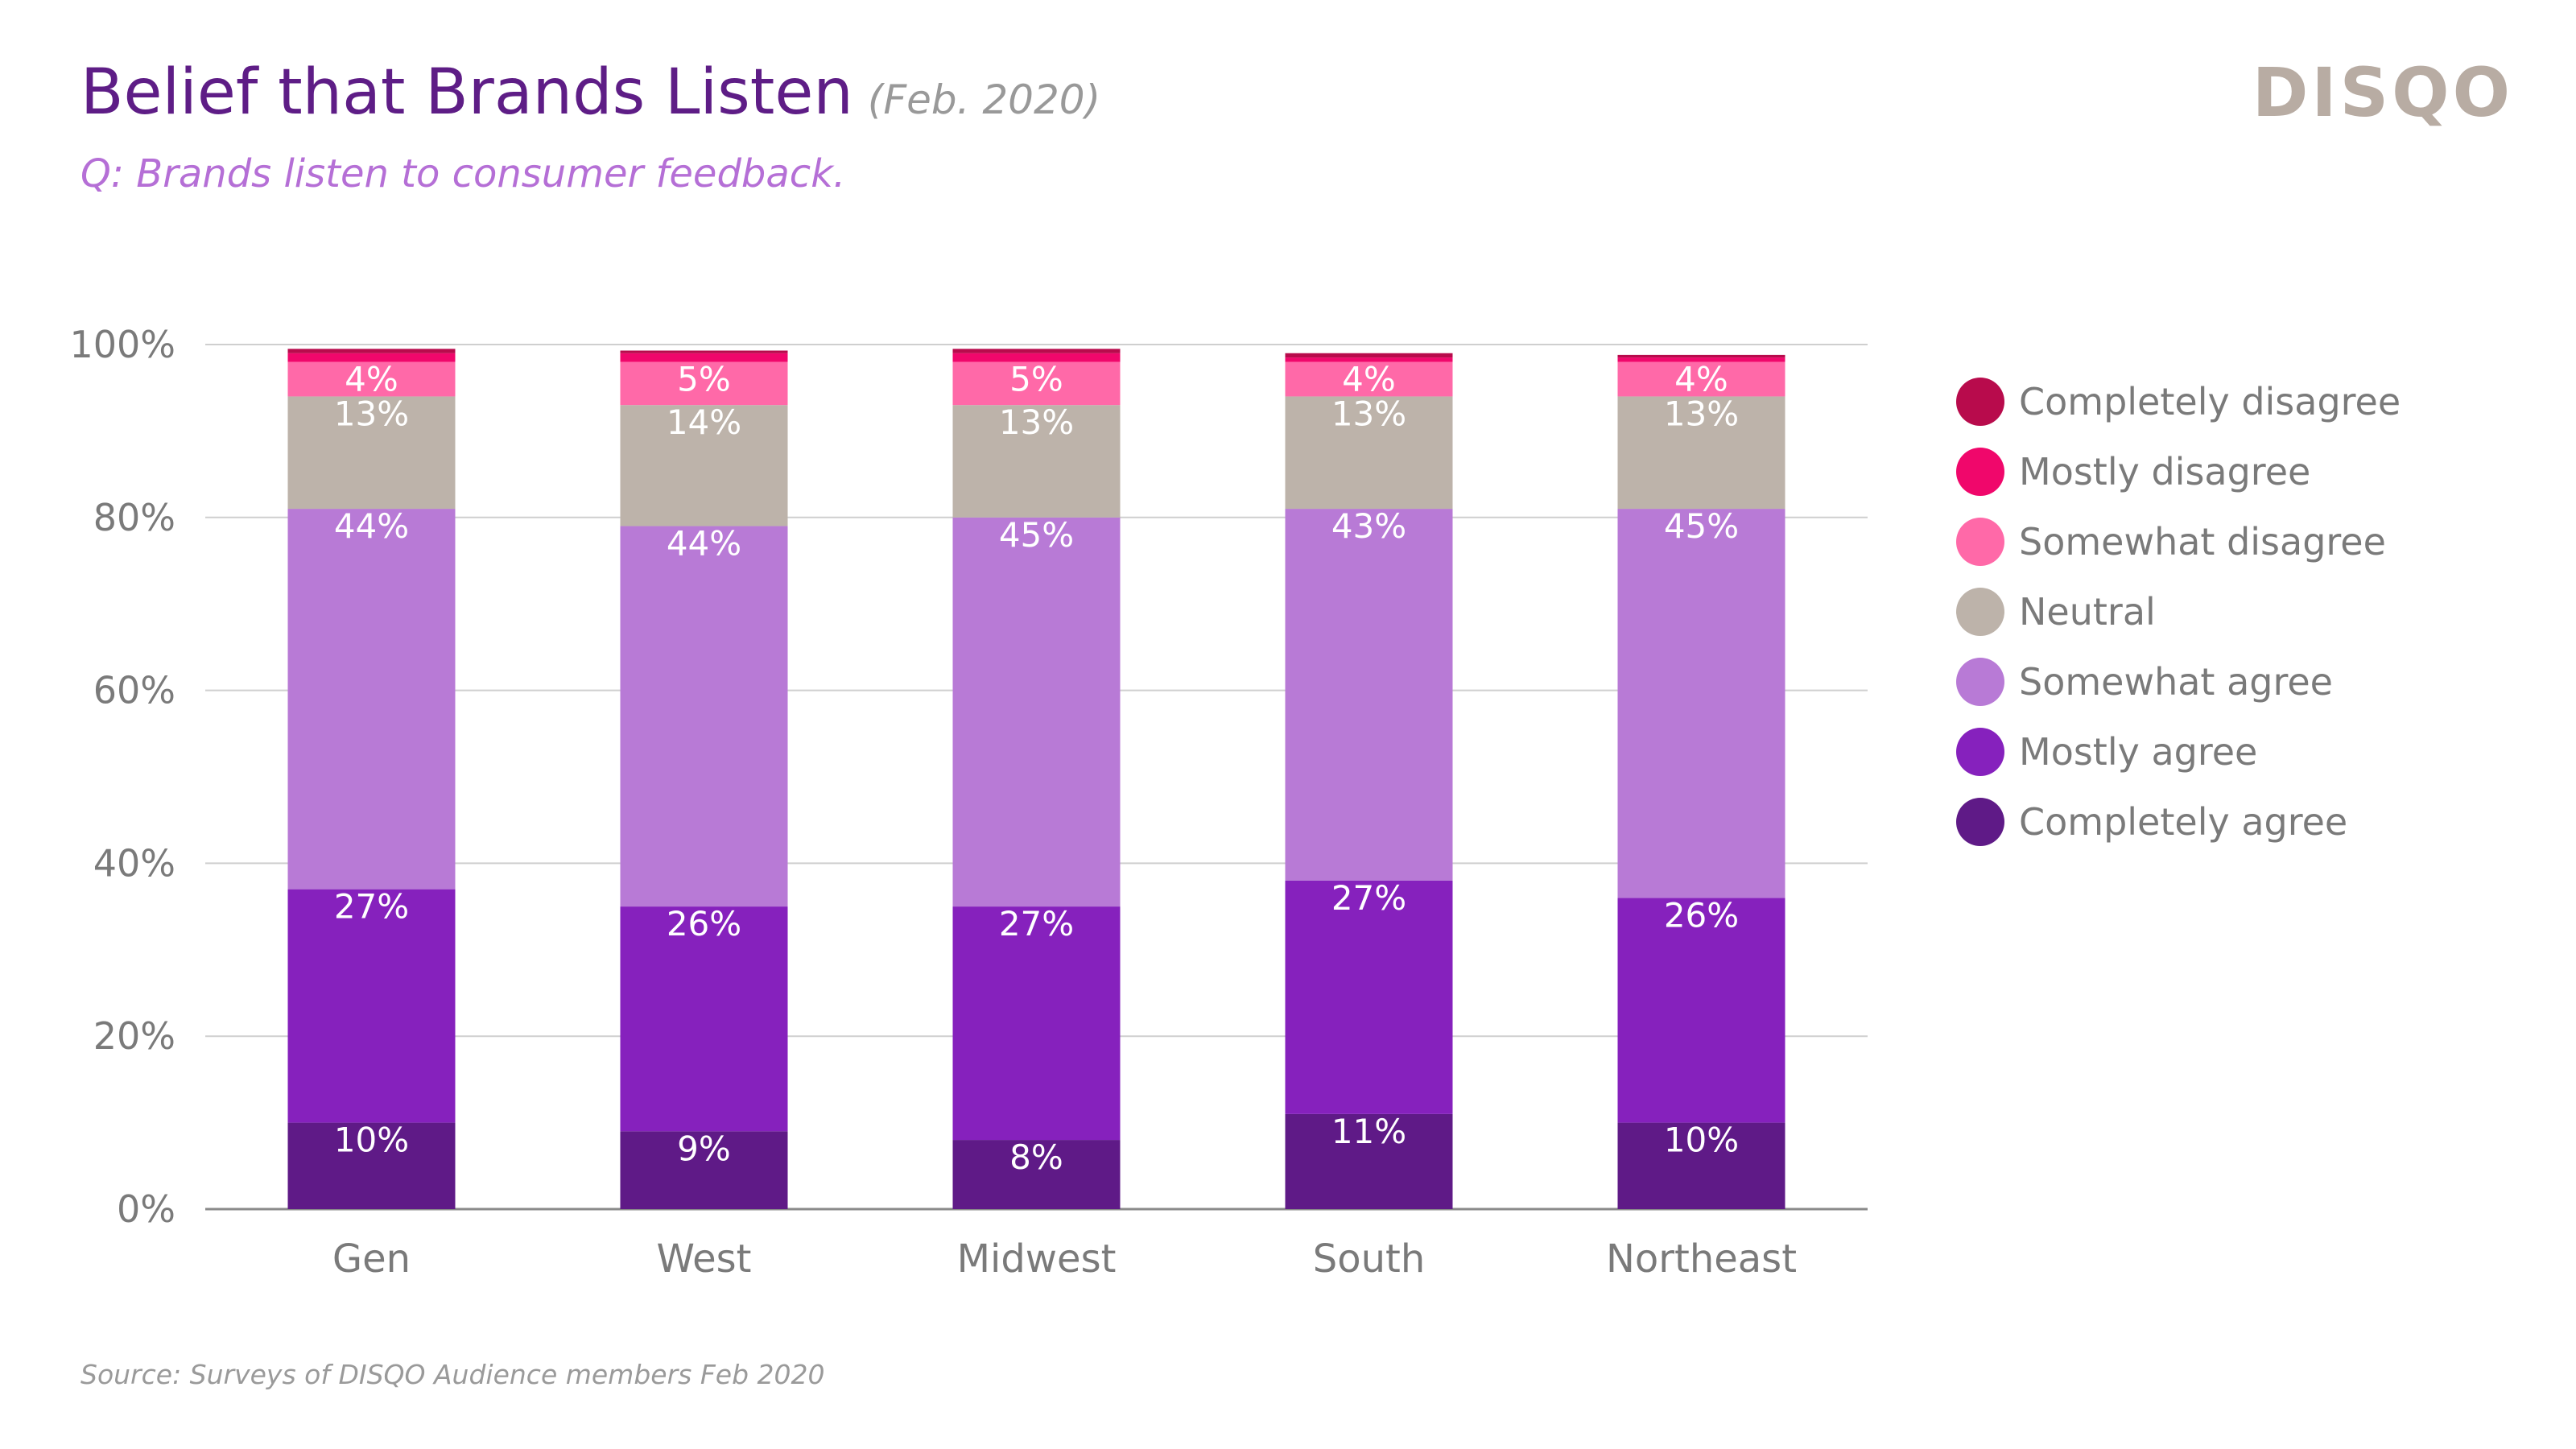 This screenshot has width=2576, height=1449. What do you see at coordinates (704, 422) in the screenshot?
I see `data-label: 14%` at bounding box center [704, 422].